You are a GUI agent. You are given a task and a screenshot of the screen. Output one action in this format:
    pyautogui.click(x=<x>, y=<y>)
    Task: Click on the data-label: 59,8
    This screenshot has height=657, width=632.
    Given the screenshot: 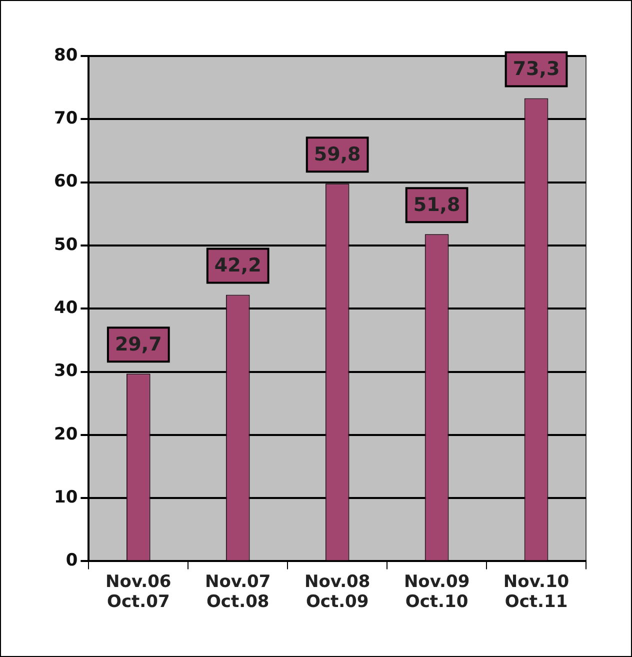 What is the action you would take?
    pyautogui.click(x=337, y=155)
    